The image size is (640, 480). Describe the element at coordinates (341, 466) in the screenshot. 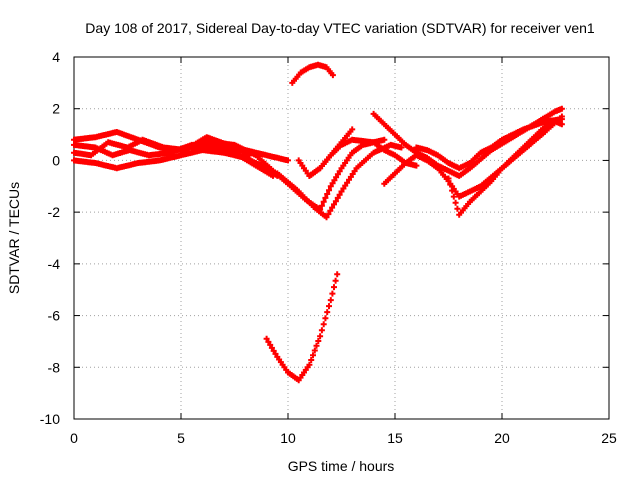

I see `x-axis-label: GPS time / hours` at that location.